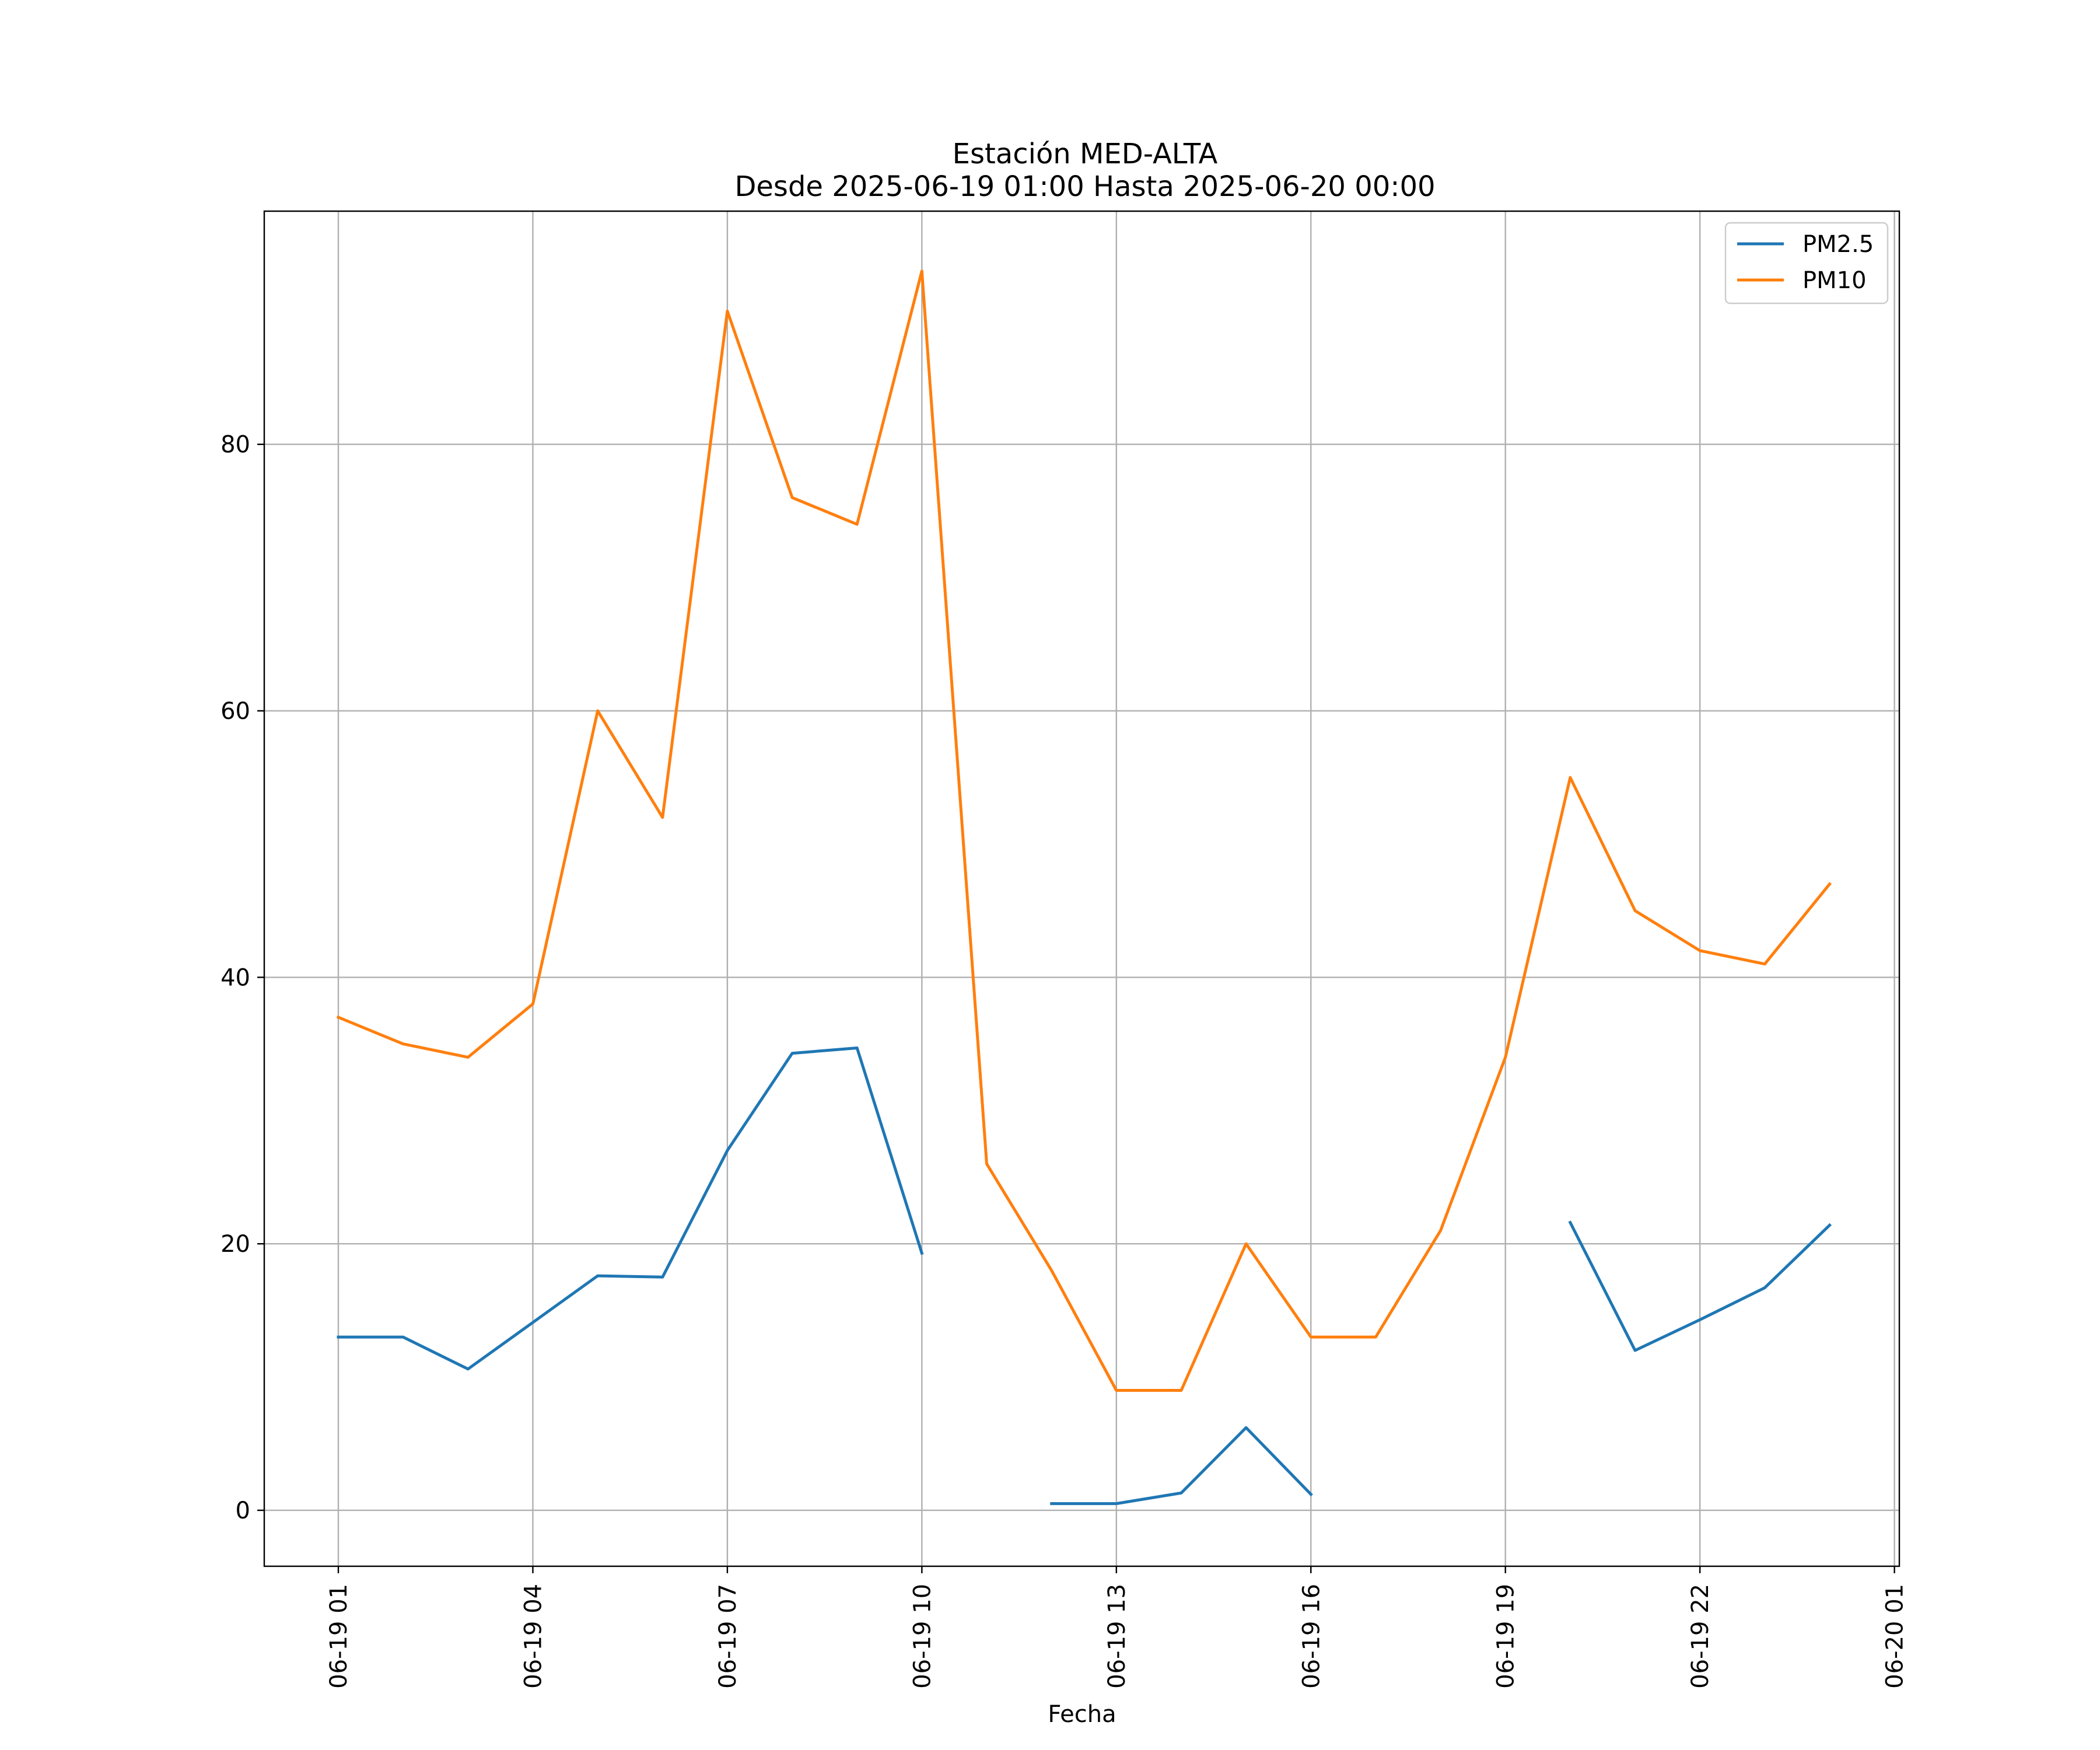  Describe the element at coordinates (235, 711) in the screenshot. I see `y-tick-label: 60` at that location.